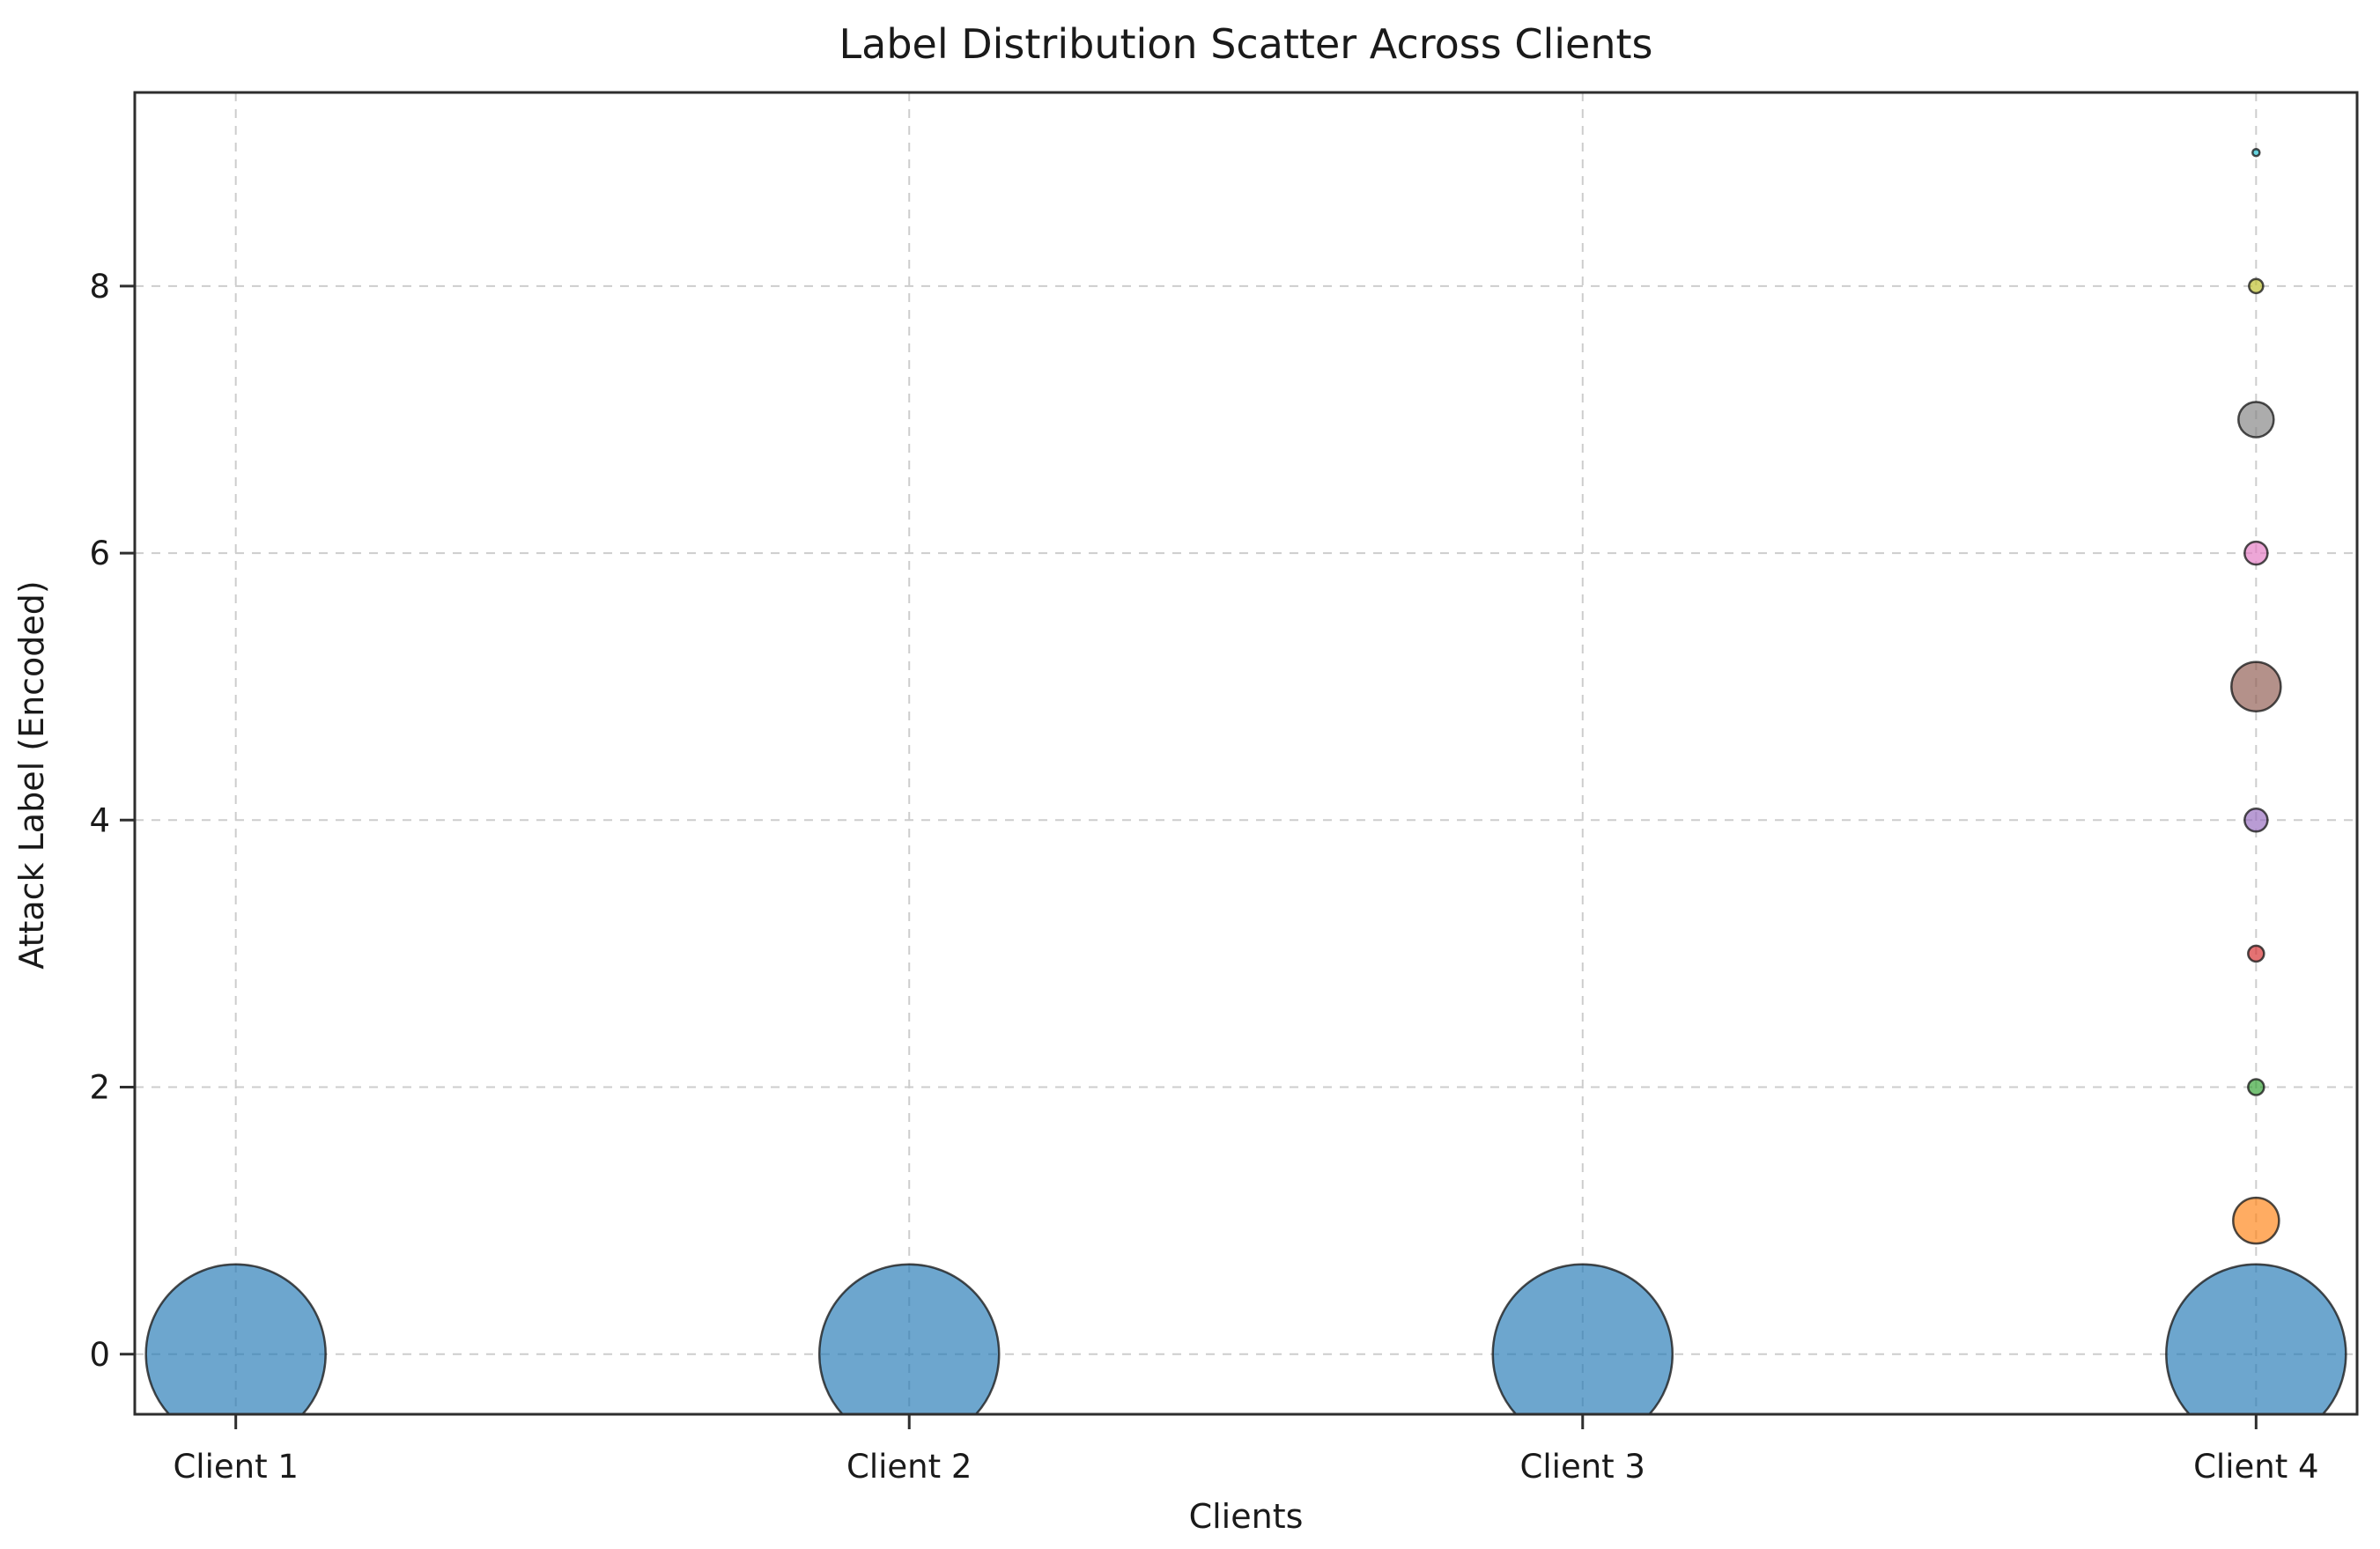 This screenshot has height=1549, width=2380. I want to click on y-tick-label: 0, so click(99, 1355).